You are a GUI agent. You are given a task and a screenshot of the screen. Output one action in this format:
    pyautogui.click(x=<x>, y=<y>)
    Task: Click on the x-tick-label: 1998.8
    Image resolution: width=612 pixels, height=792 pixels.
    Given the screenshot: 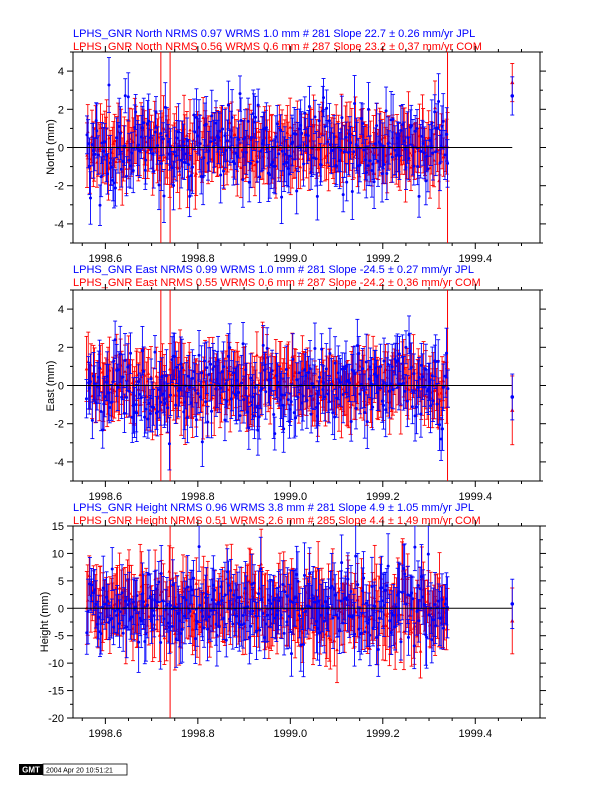 What is the action you would take?
    pyautogui.click(x=198, y=259)
    